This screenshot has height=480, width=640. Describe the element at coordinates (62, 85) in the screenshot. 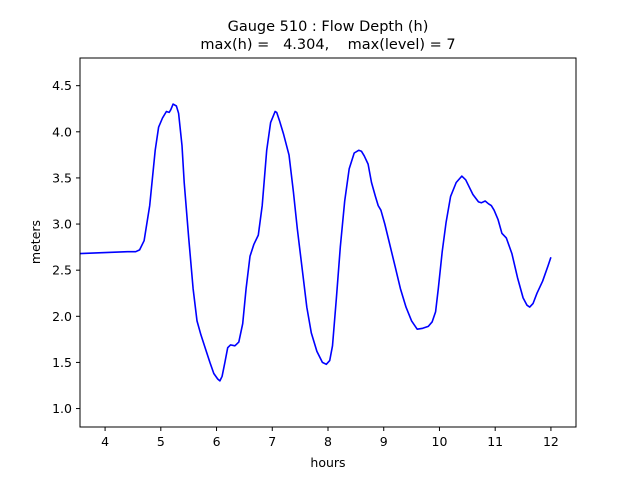

I see `y-tick-label: 4.5` at that location.